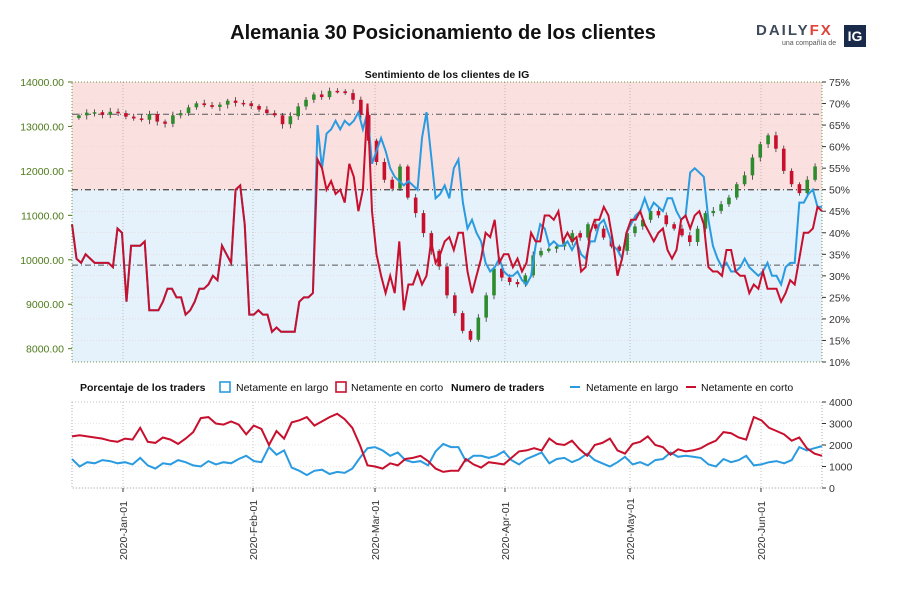 This screenshot has height=600, width=900. What do you see at coordinates (794, 30) in the screenshot?
I see `logo-brand: DAILYFX` at bounding box center [794, 30].